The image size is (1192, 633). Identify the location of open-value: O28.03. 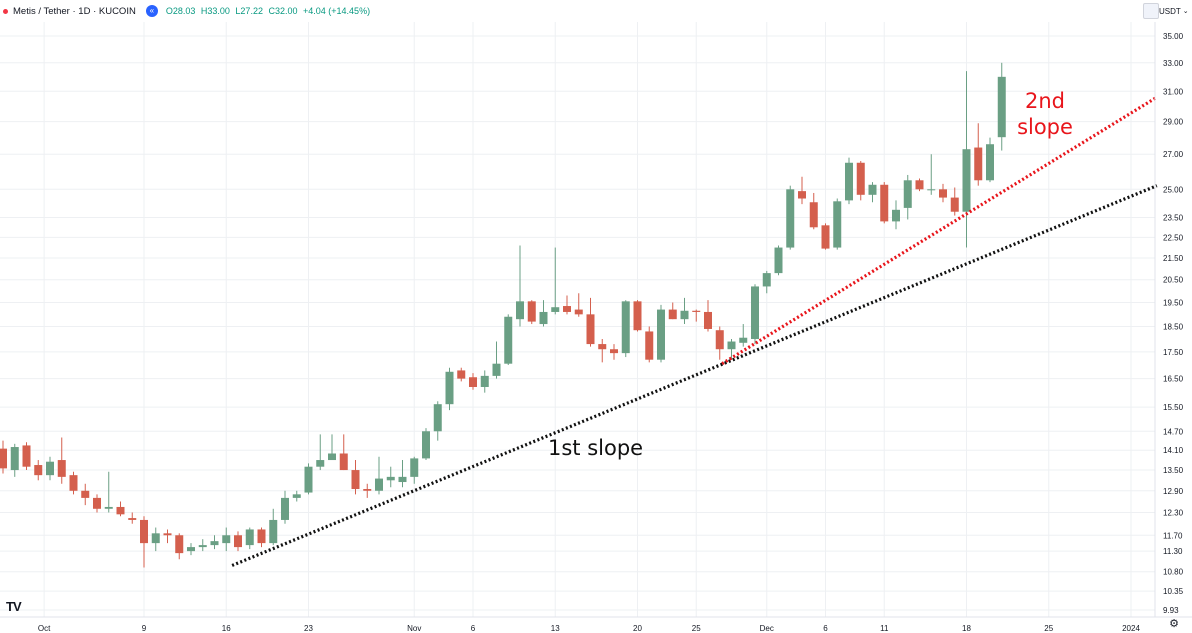
(180, 11).